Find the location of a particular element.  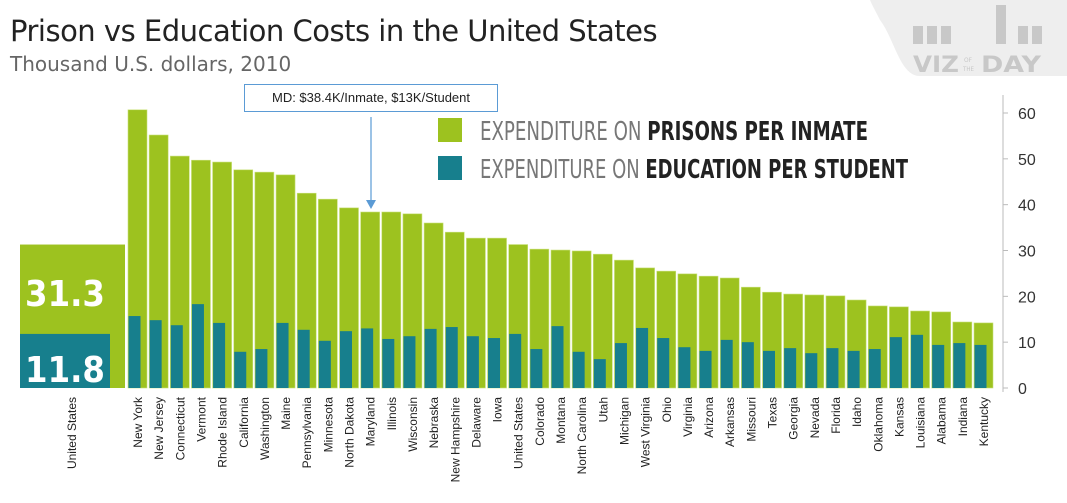

x-tick-label: West Virginia is located at coordinates (646, 432).